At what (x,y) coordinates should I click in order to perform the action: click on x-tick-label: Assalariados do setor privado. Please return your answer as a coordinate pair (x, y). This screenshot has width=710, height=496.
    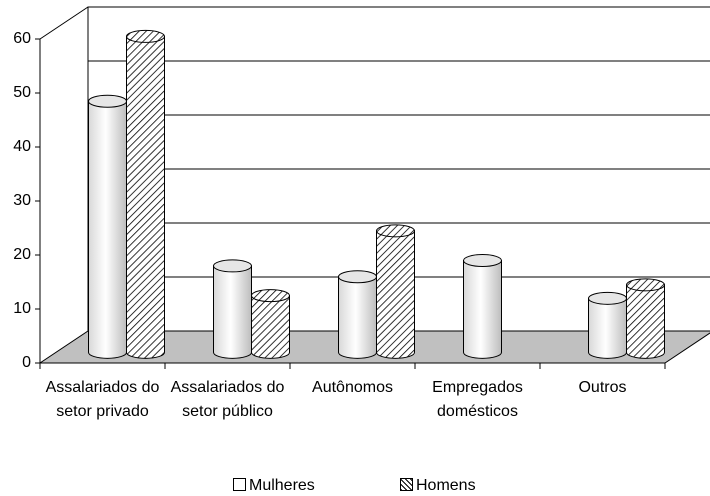
    Looking at the image, I should click on (102, 399).